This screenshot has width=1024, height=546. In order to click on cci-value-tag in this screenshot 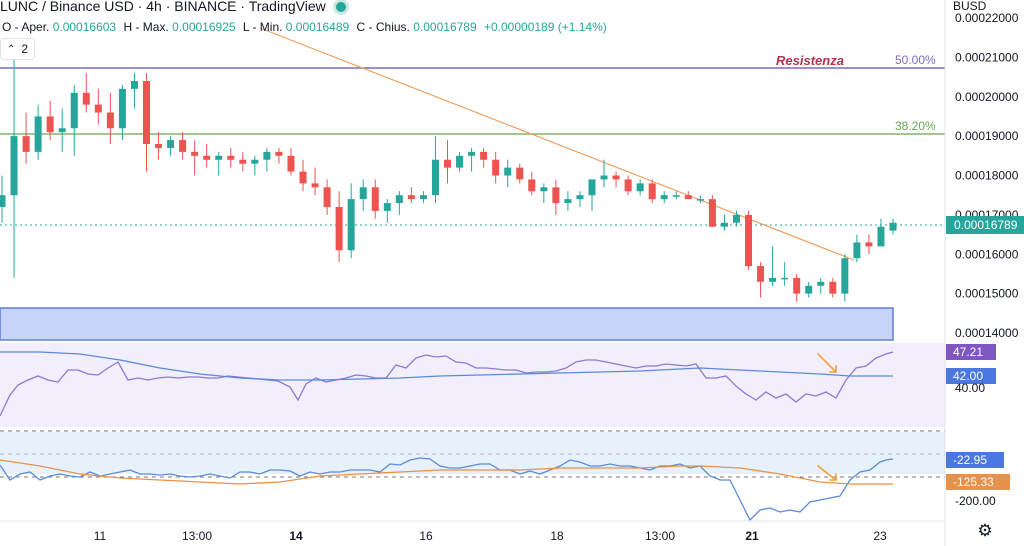, I will do `click(975, 460)`.